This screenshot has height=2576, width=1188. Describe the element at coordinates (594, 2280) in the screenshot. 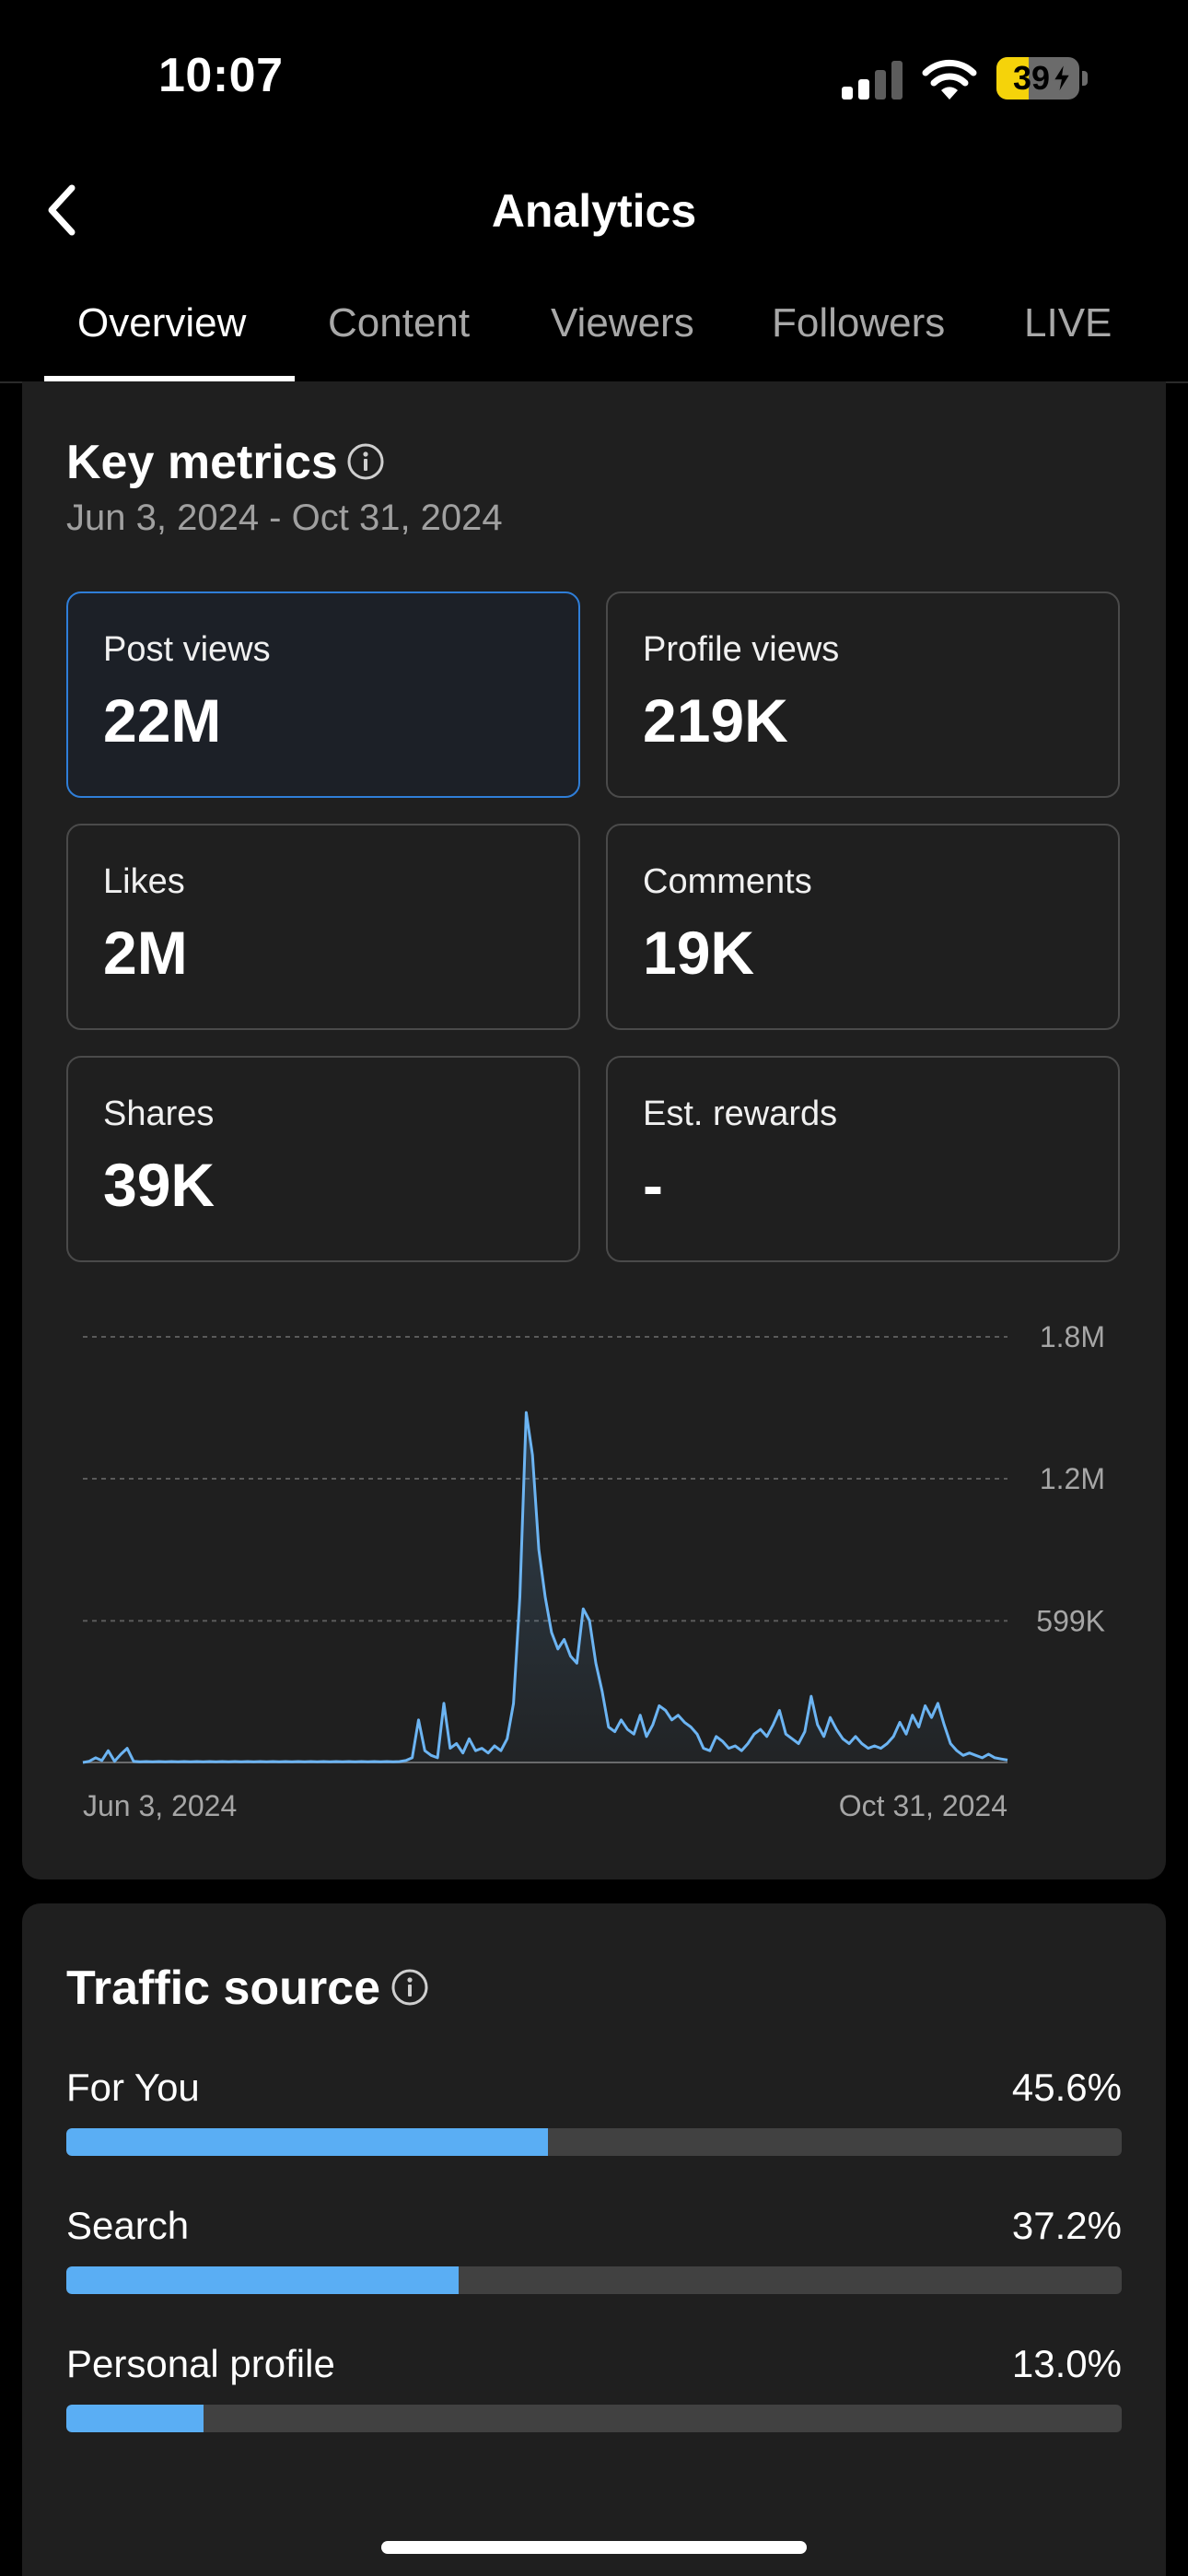

I see `traffic-bar-search` at that location.